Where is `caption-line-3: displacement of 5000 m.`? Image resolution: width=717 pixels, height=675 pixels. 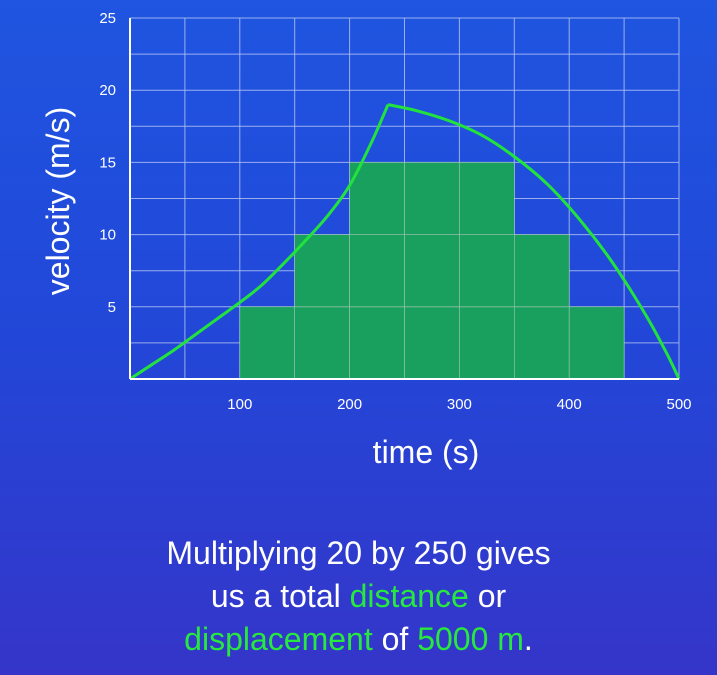 caption-line-3: displacement of 5000 m. is located at coordinates (358, 639).